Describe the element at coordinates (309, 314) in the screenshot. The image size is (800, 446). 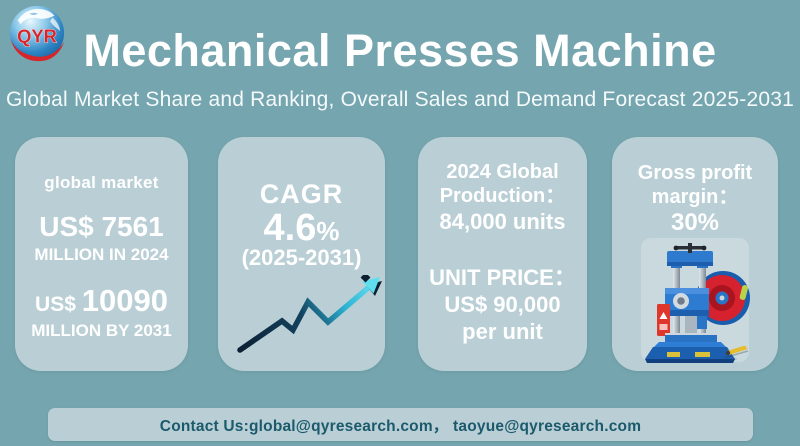
I see `trend-arrow-icon` at that location.